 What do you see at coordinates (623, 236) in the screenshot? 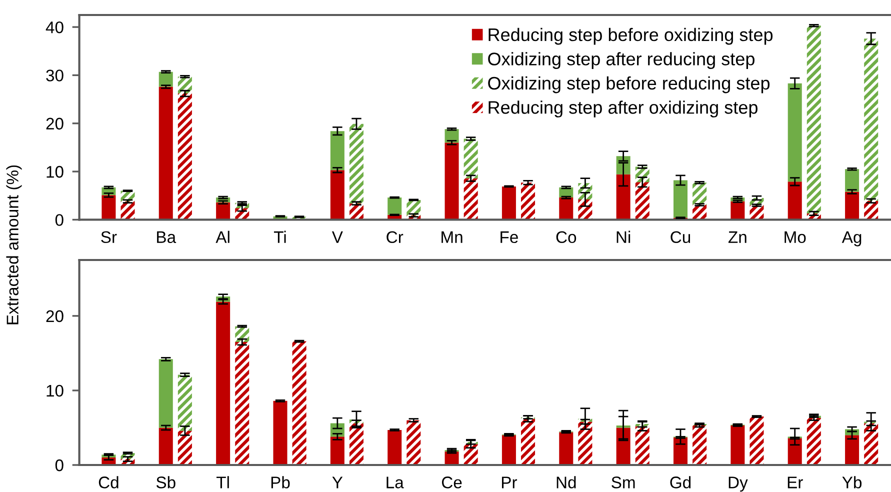
I see `x-tick-label: Ni` at bounding box center [623, 236].